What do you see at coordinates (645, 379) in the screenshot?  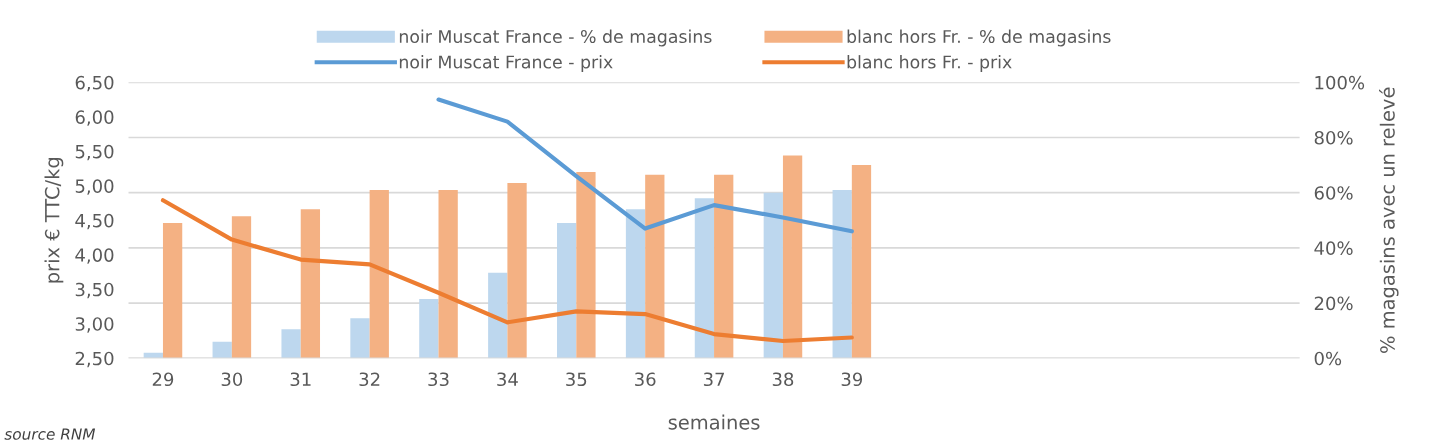 I see `x-tick-label: 36` at bounding box center [645, 379].